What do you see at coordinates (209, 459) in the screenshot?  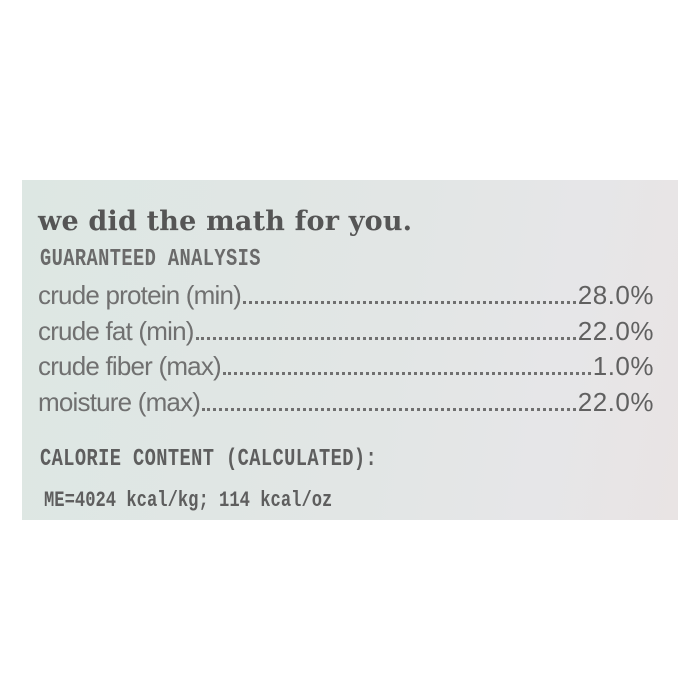 I see `calorie-heading: CALORIE CONTENT (CALCULATED):` at bounding box center [209, 459].